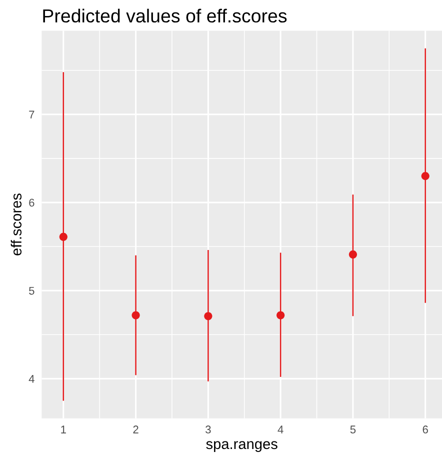 The width and height of the screenshot is (442, 463). Describe the element at coordinates (31, 290) in the screenshot. I see `y-tick-label: 5` at that location.